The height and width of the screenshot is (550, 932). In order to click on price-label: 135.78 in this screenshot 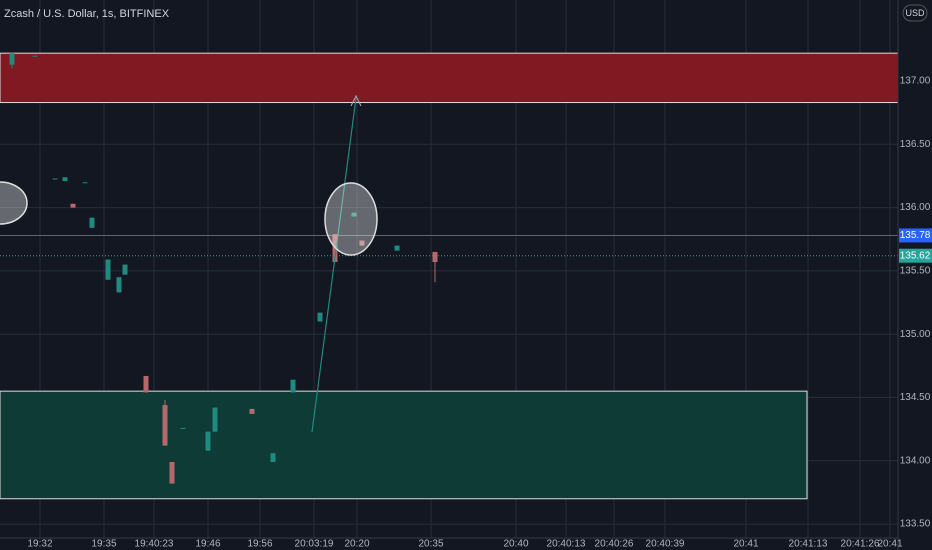, I will do `click(915, 235)`.